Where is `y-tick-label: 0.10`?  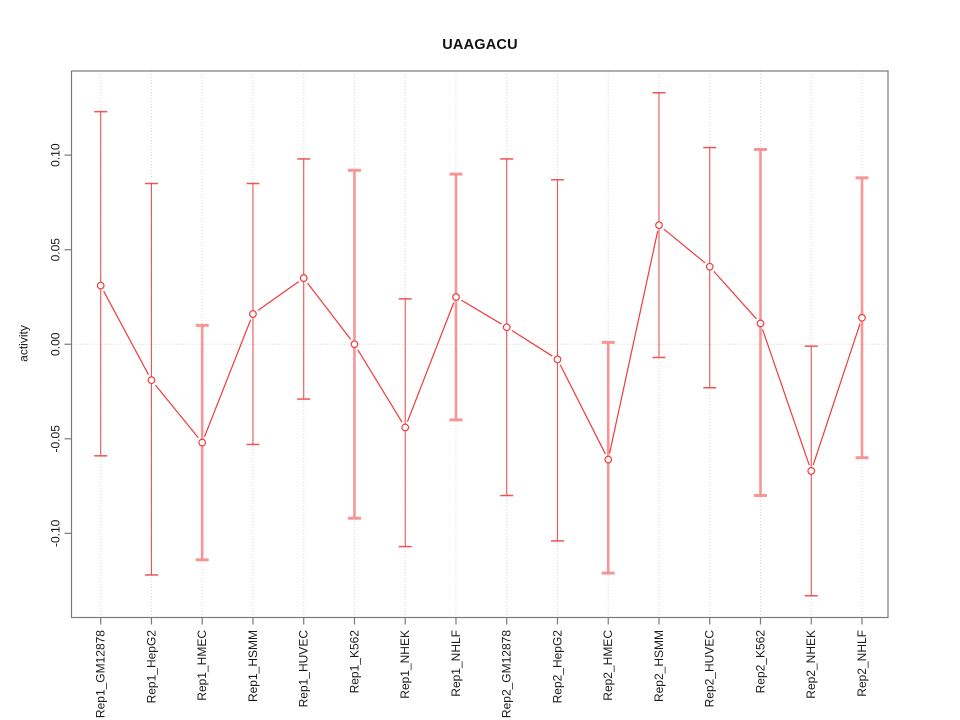
y-tick-label: 0.10 is located at coordinates (56, 155).